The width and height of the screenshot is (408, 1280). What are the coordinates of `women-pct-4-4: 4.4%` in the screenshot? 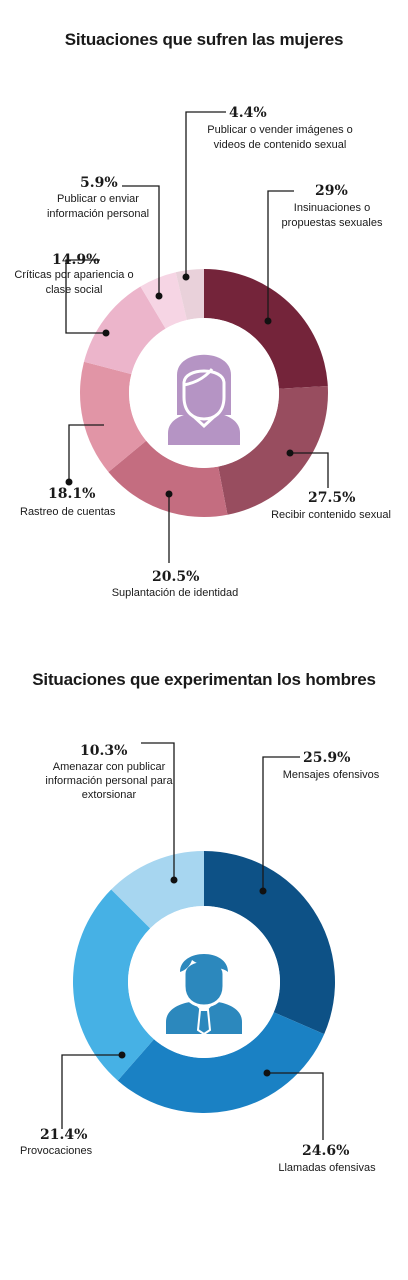 It's located at (248, 113).